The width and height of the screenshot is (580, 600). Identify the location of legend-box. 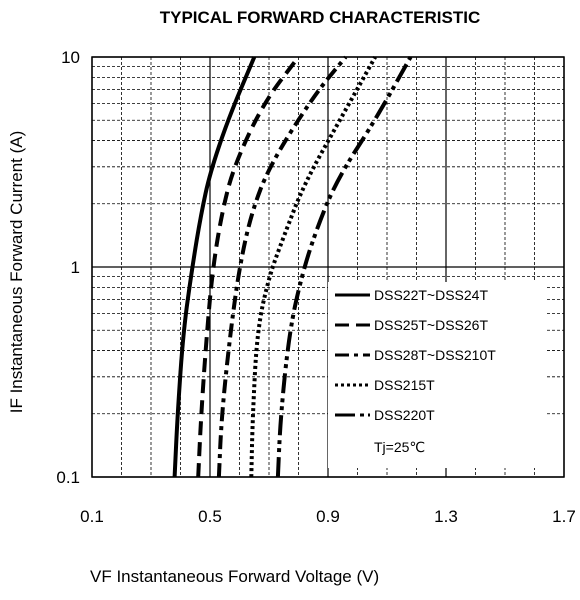
(437, 375).